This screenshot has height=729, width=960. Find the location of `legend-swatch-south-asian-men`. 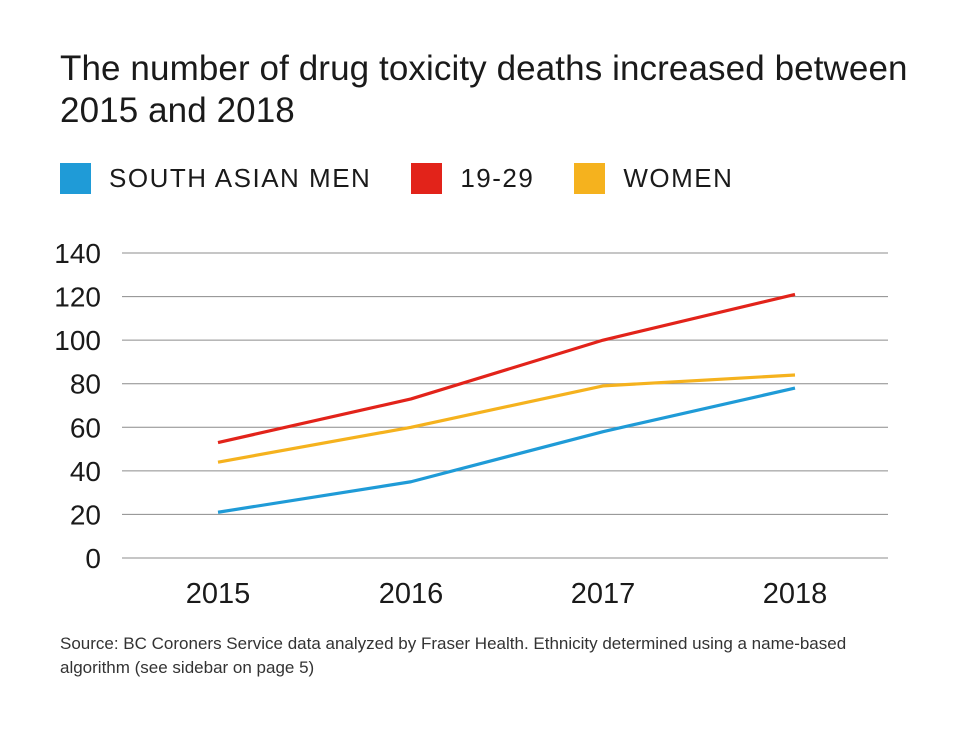

legend-swatch-south-asian-men is located at coordinates (75, 178).